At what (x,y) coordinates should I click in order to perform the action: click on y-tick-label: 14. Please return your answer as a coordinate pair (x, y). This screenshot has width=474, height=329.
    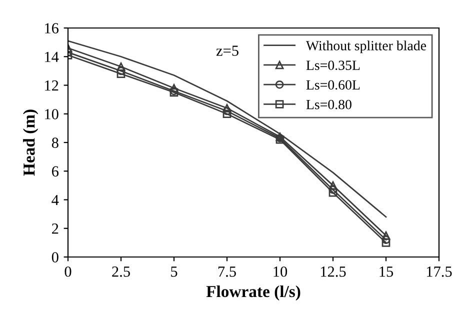
    Looking at the image, I should click on (52, 57).